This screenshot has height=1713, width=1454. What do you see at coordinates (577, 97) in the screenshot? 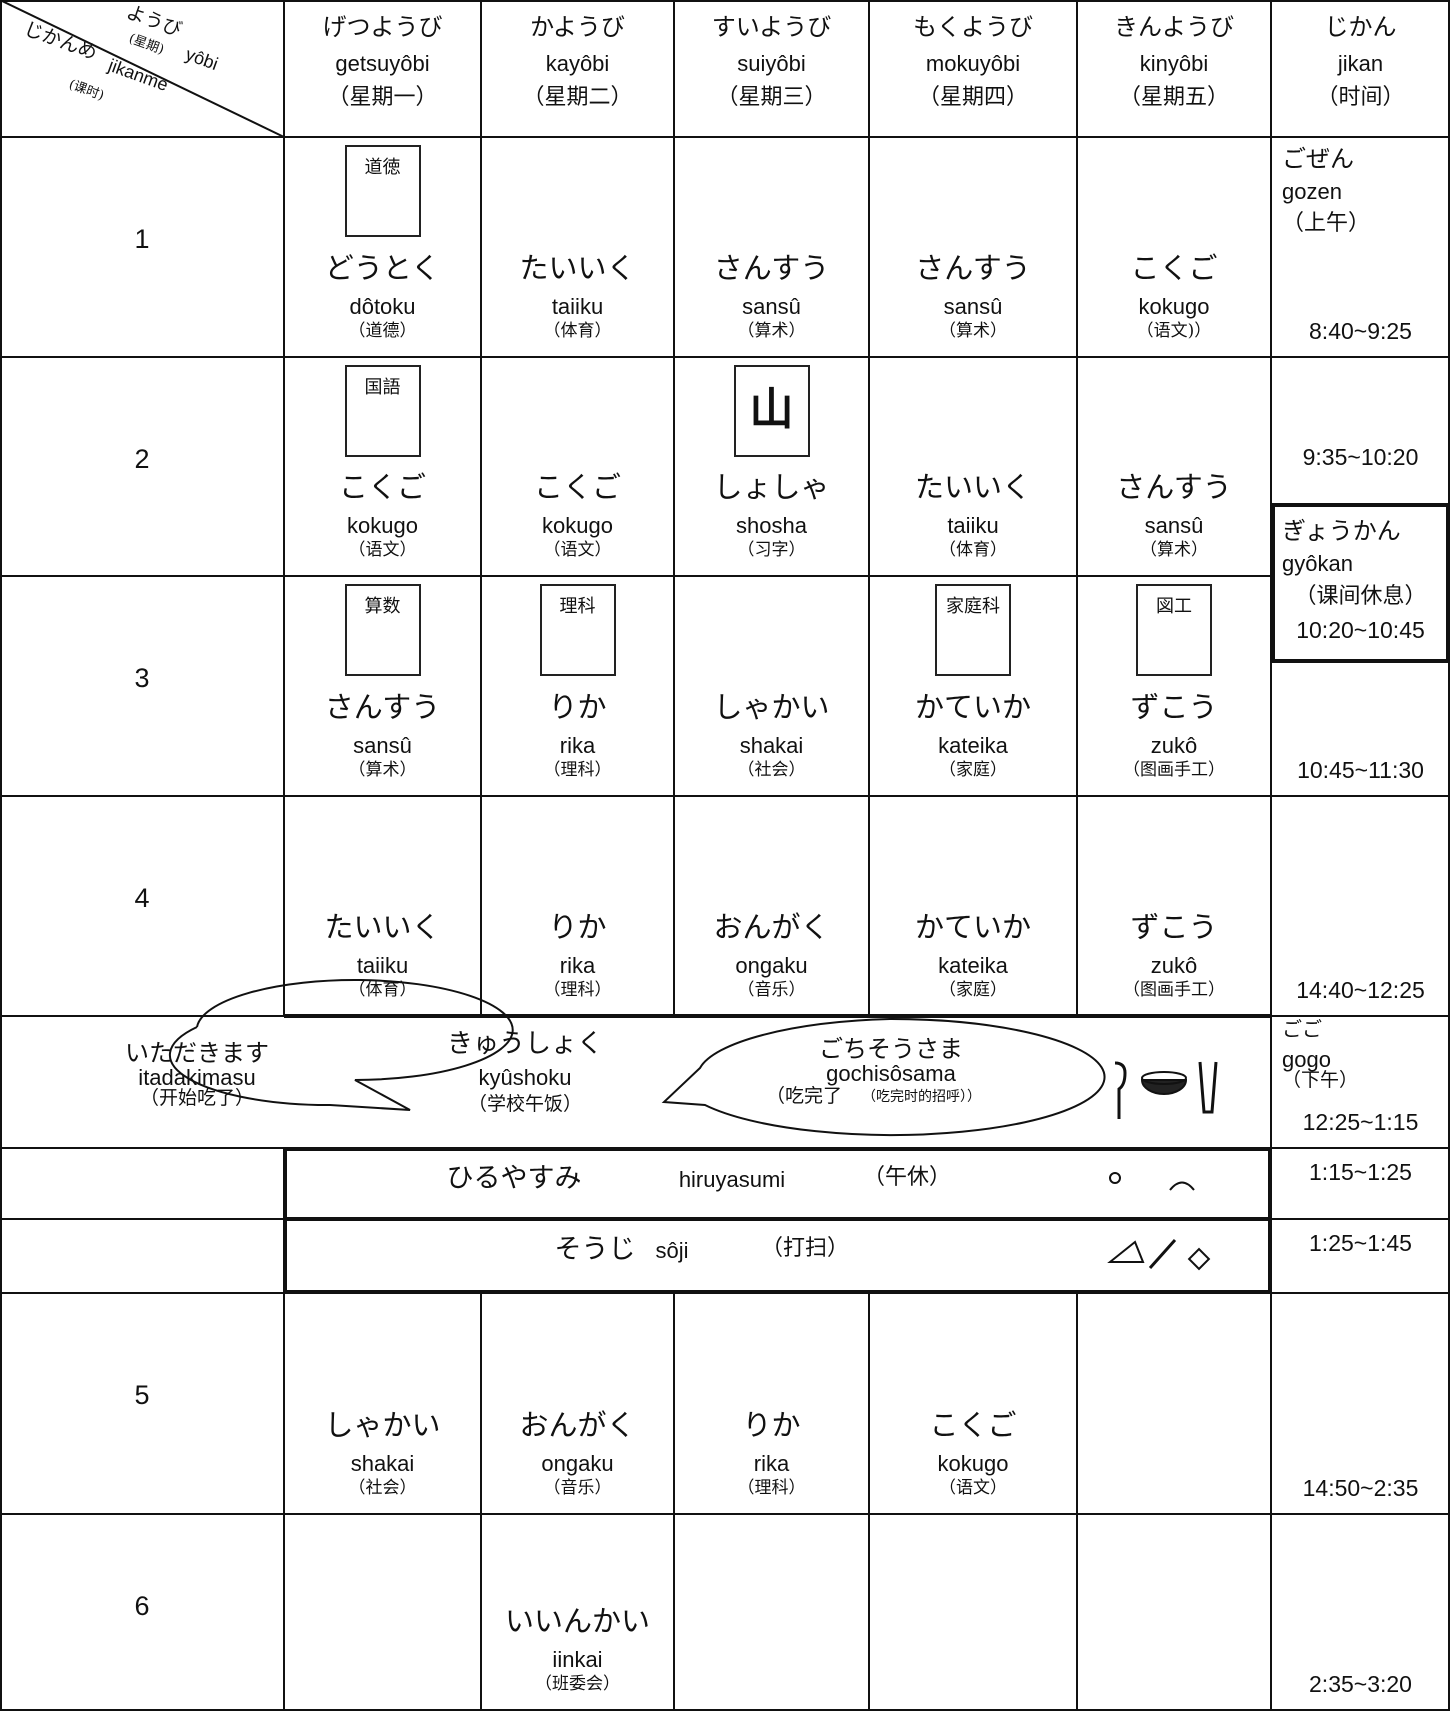
I see `day-zh: （星期二）` at bounding box center [577, 97].